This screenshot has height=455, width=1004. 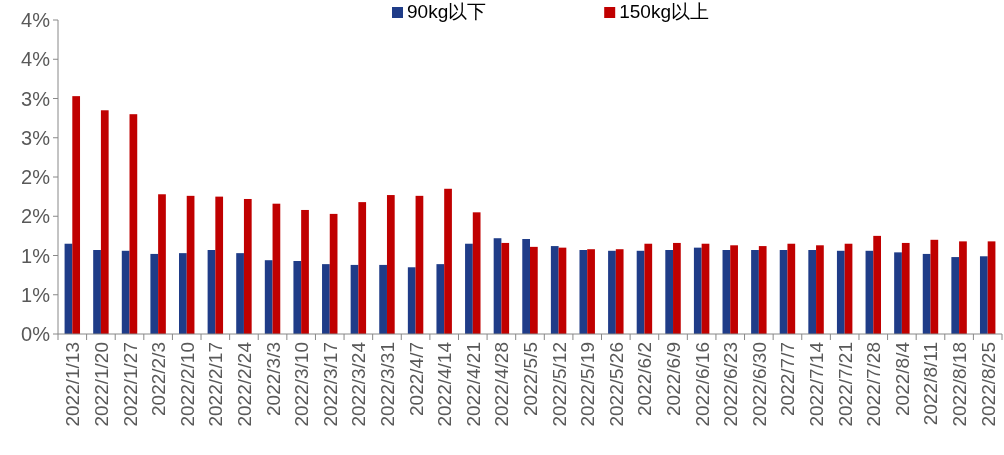 I want to click on x-tick-label: 2022/2/3, so click(x=159, y=379).